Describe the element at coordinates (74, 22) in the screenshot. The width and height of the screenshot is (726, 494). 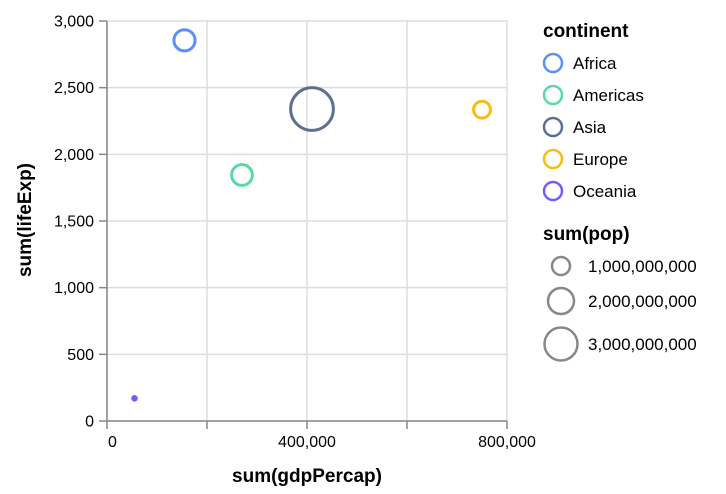
I see `y-tick-label: 3,000` at that location.